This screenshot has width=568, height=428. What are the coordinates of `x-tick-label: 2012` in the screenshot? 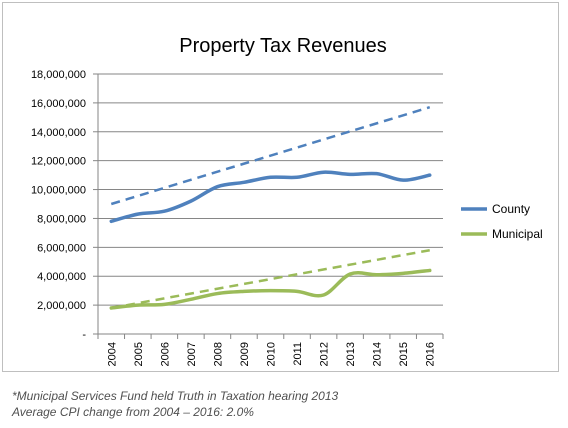 It's located at (325, 354).